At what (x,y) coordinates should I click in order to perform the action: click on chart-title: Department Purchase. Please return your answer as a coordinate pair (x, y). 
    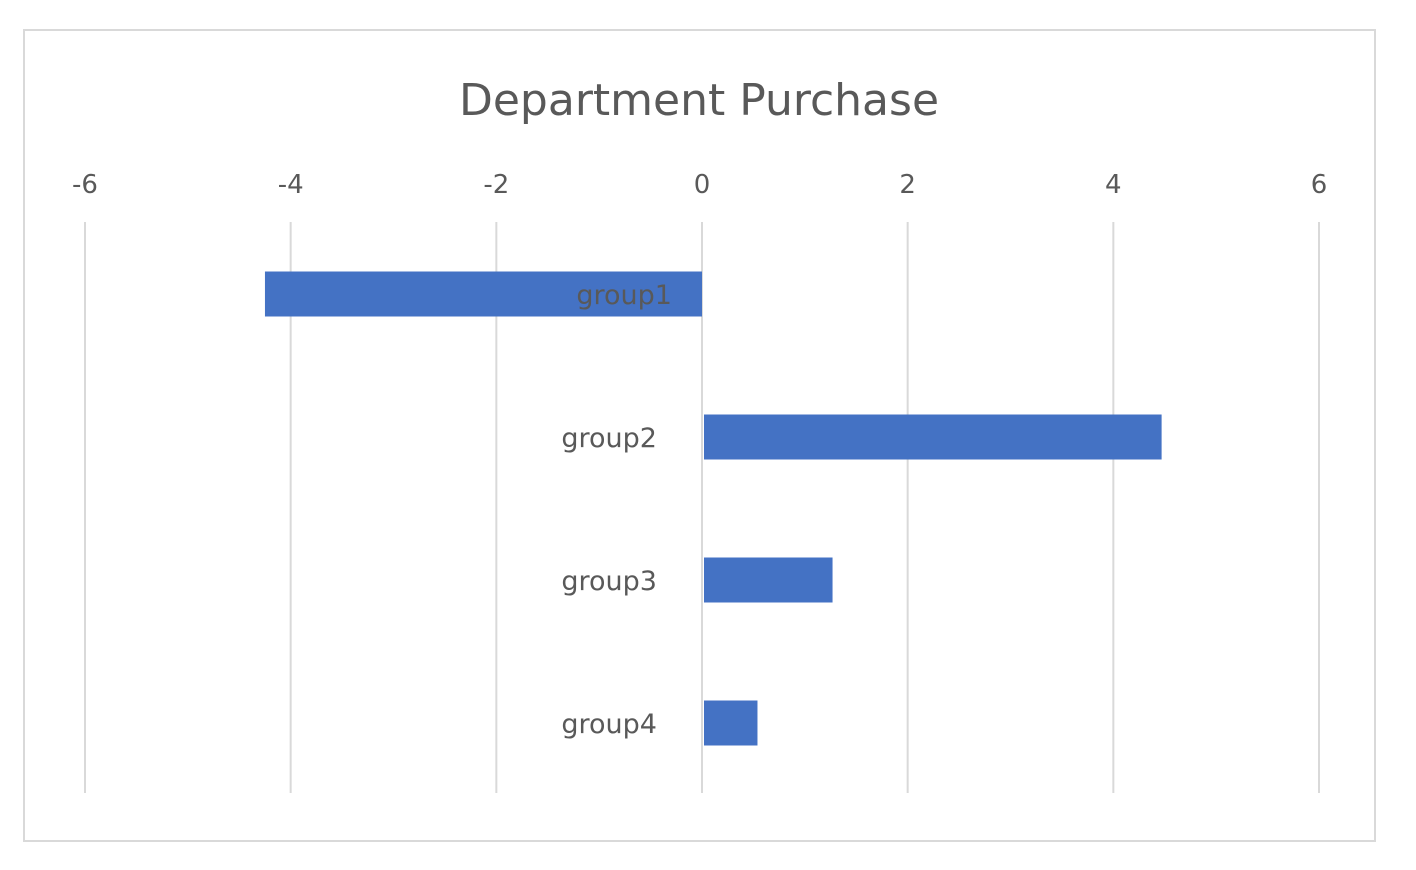
    Looking at the image, I should click on (699, 100).